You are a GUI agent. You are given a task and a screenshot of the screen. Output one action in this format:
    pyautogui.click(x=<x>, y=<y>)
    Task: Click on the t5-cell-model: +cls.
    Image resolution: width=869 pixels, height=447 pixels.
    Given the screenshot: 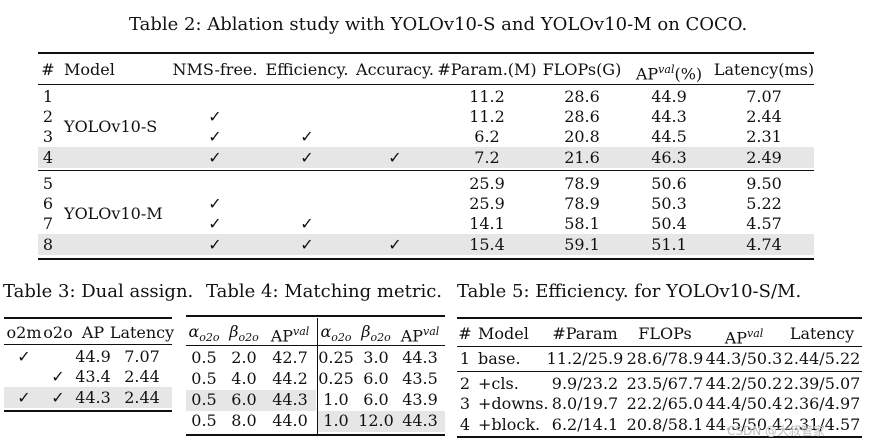 What is the action you would take?
    pyautogui.click(x=498, y=383)
    